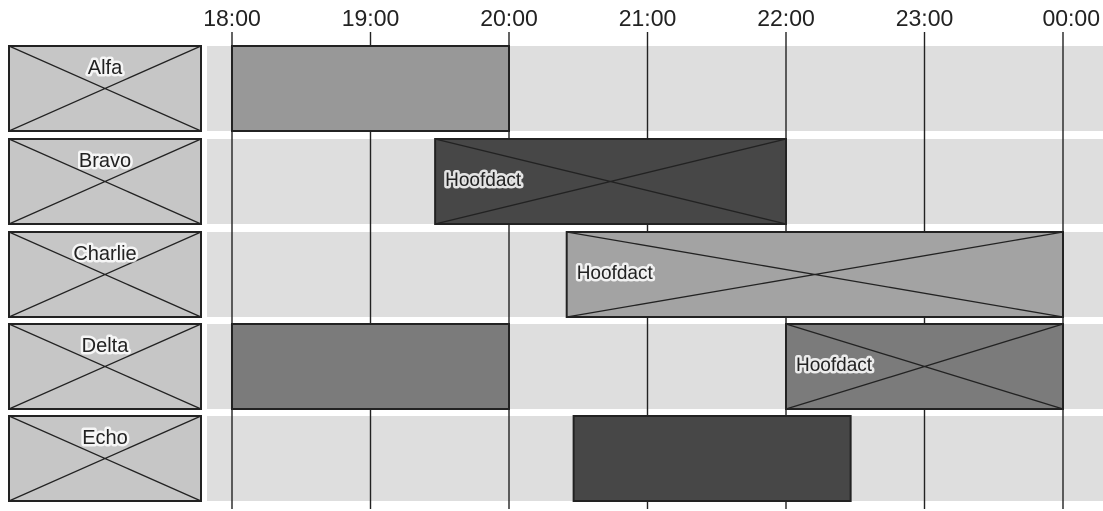 This screenshot has width=1103, height=511. What do you see at coordinates (786, 18) in the screenshot?
I see `time-label-2200: 22:00` at bounding box center [786, 18].